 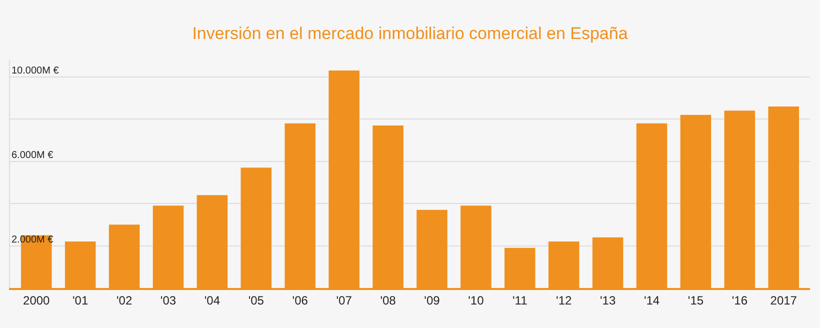 I want to click on x-tick-label: 2000, so click(x=36, y=300).